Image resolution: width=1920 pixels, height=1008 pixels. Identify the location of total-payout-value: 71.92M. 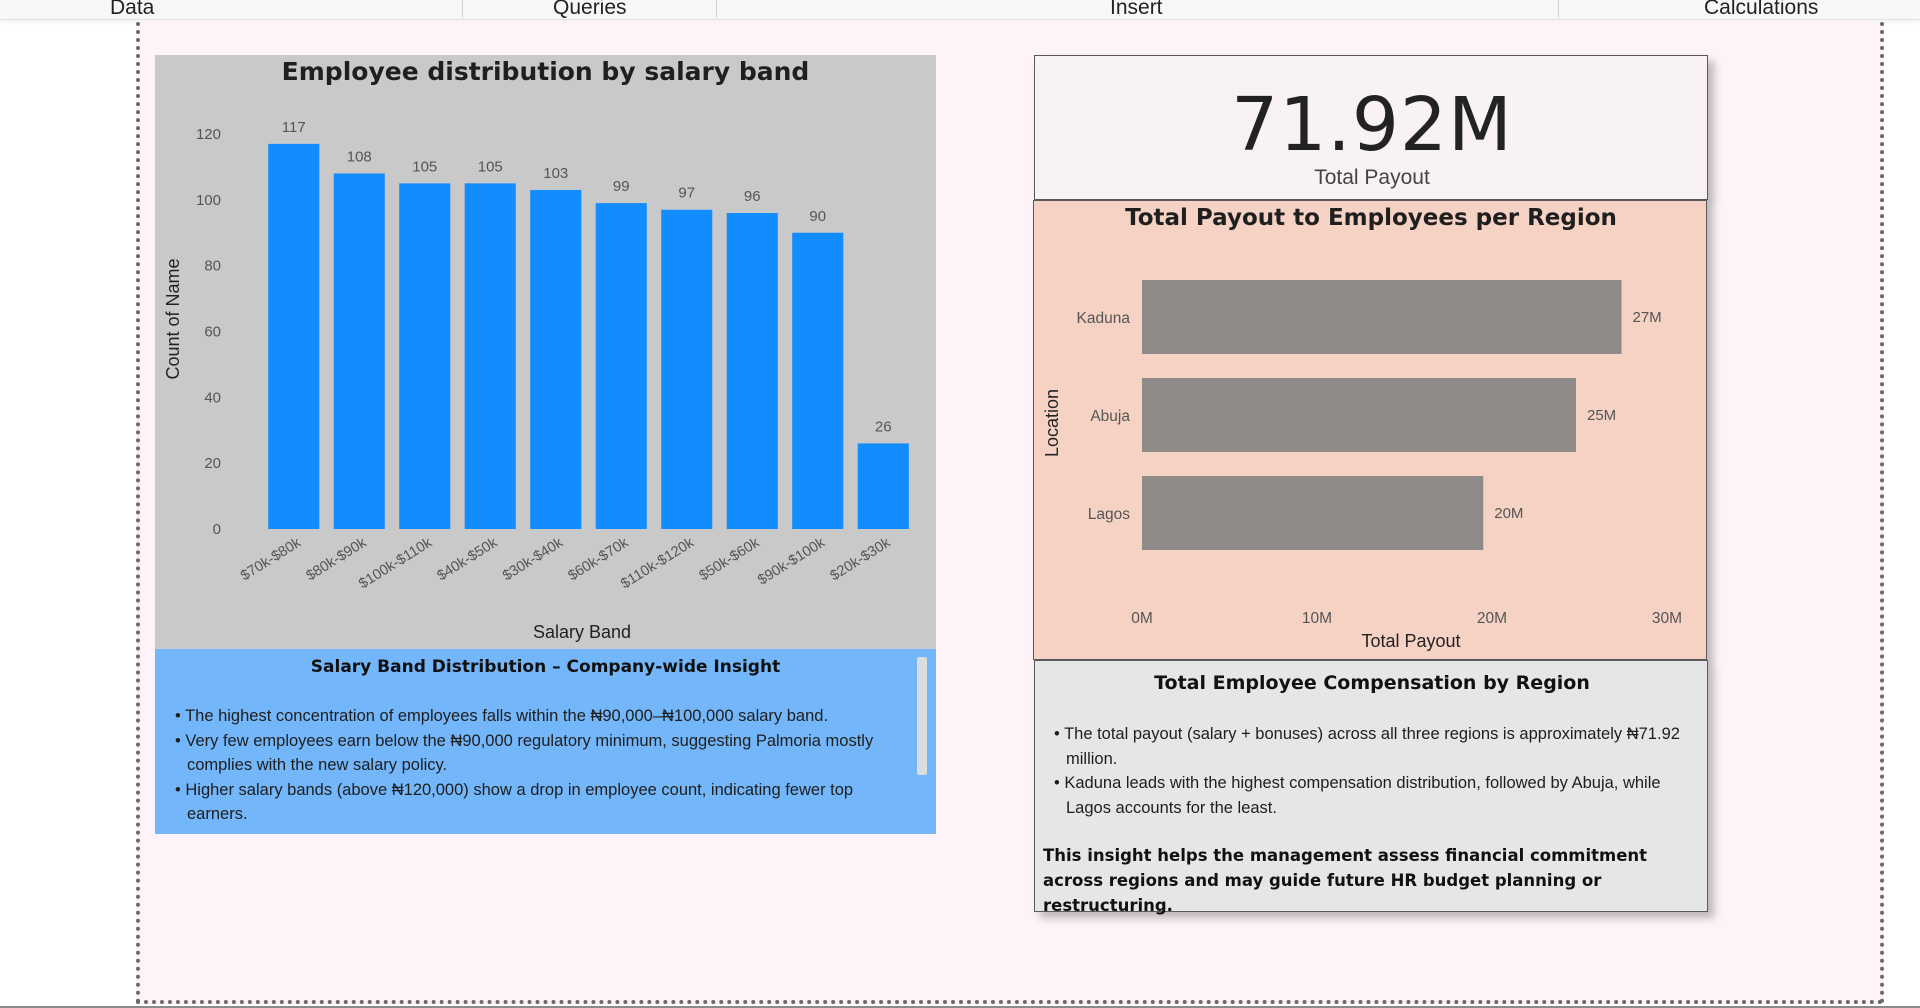
(1372, 125).